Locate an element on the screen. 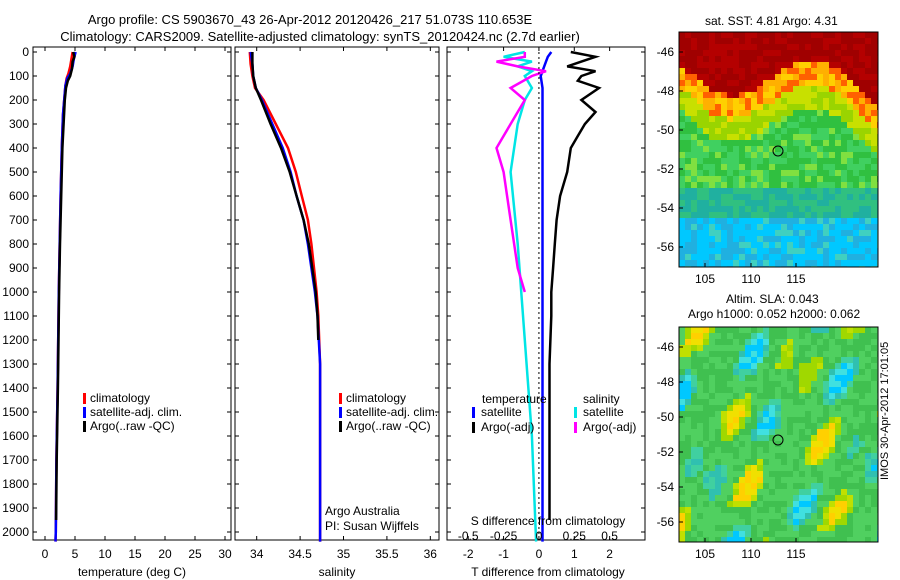  depth-tick-label: 1900 is located at coordinates (15, 508).